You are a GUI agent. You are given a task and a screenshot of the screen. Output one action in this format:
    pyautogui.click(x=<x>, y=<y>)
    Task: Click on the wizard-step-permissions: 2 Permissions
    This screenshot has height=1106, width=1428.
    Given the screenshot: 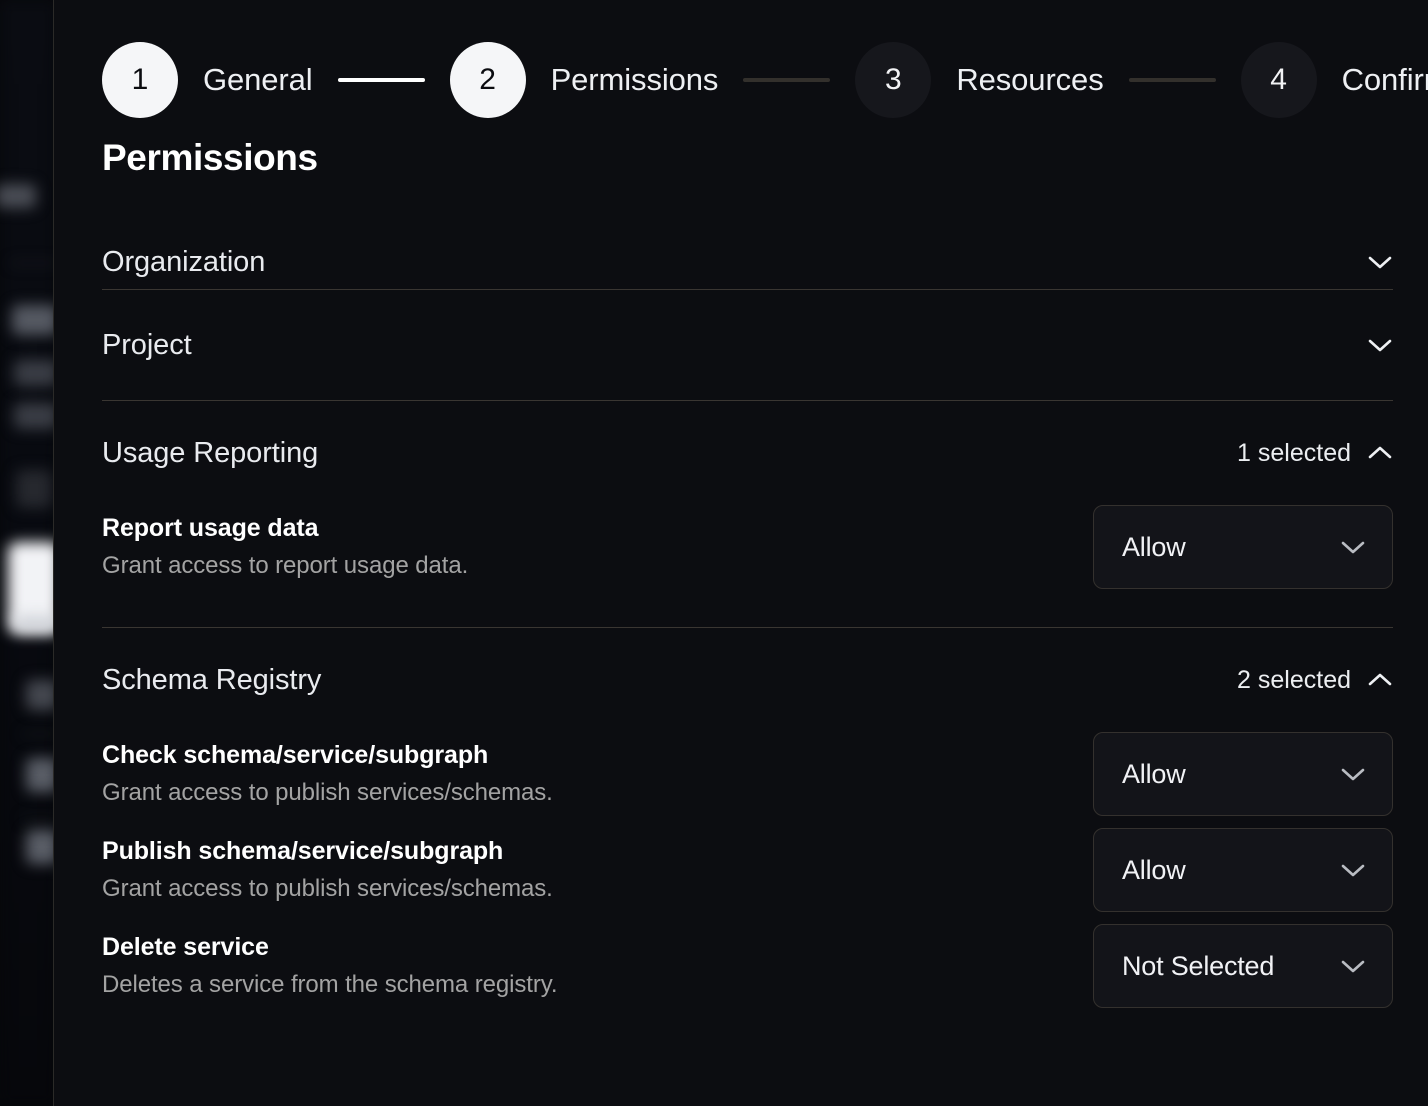 What is the action you would take?
    pyautogui.click(x=584, y=80)
    